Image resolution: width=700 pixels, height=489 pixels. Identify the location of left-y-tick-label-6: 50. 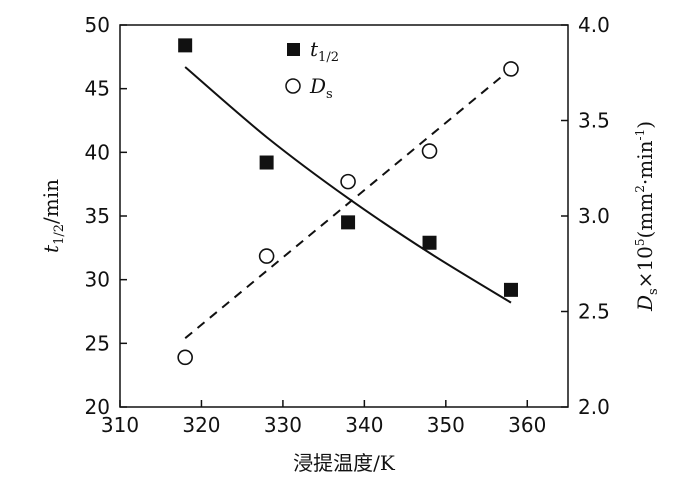
(97, 25).